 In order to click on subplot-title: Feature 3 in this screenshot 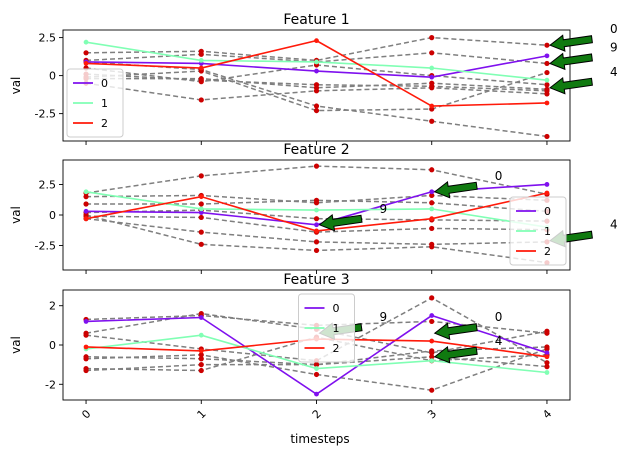, I will do `click(316, 280)`.